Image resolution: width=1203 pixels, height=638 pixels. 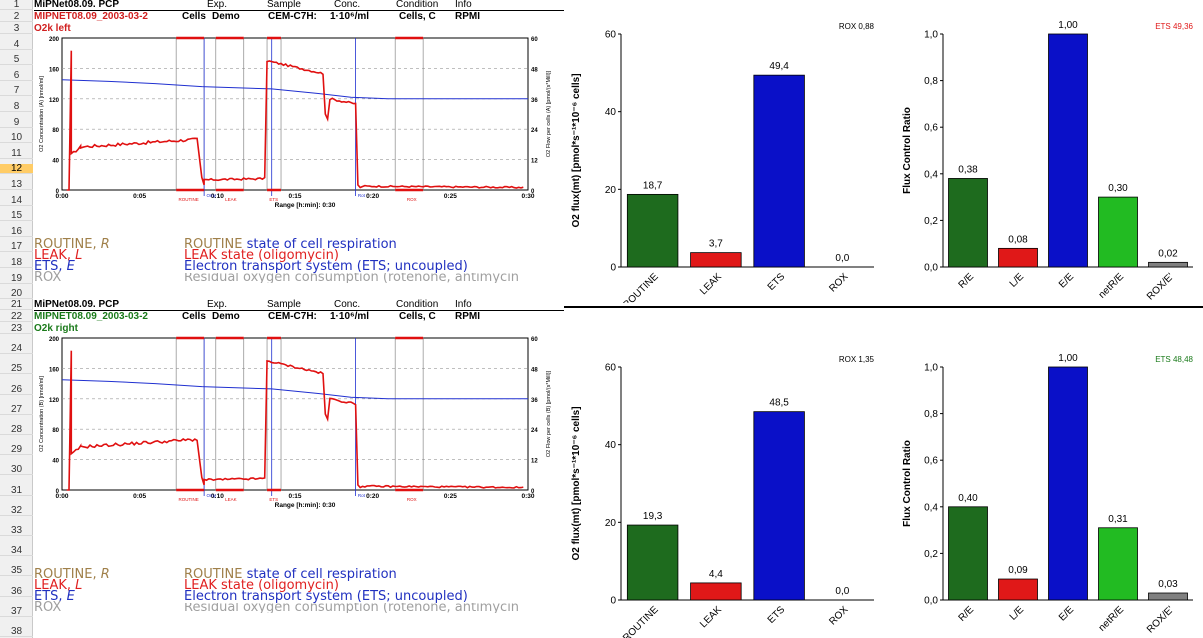 I want to click on row-header: 37, so click(x=16, y=611).